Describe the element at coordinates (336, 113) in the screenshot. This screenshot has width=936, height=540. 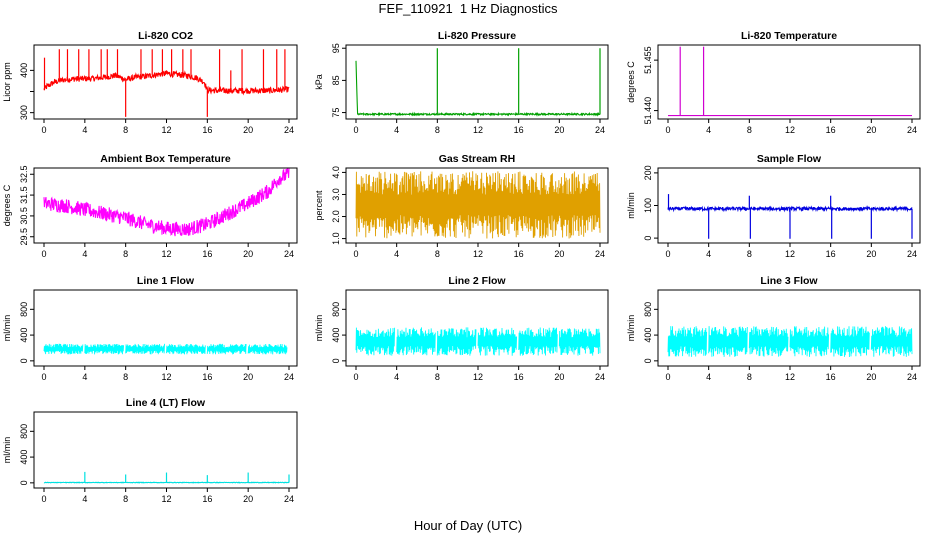
I see `y-tick-label: 75` at that location.